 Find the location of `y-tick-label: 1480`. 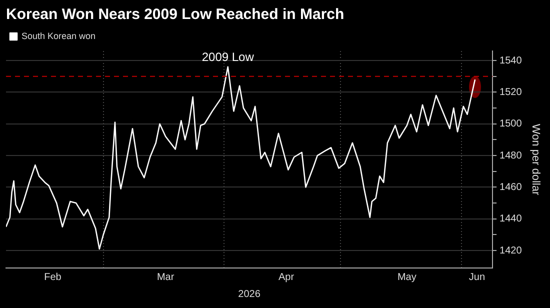

y-tick-label: 1480 is located at coordinates (511, 156).